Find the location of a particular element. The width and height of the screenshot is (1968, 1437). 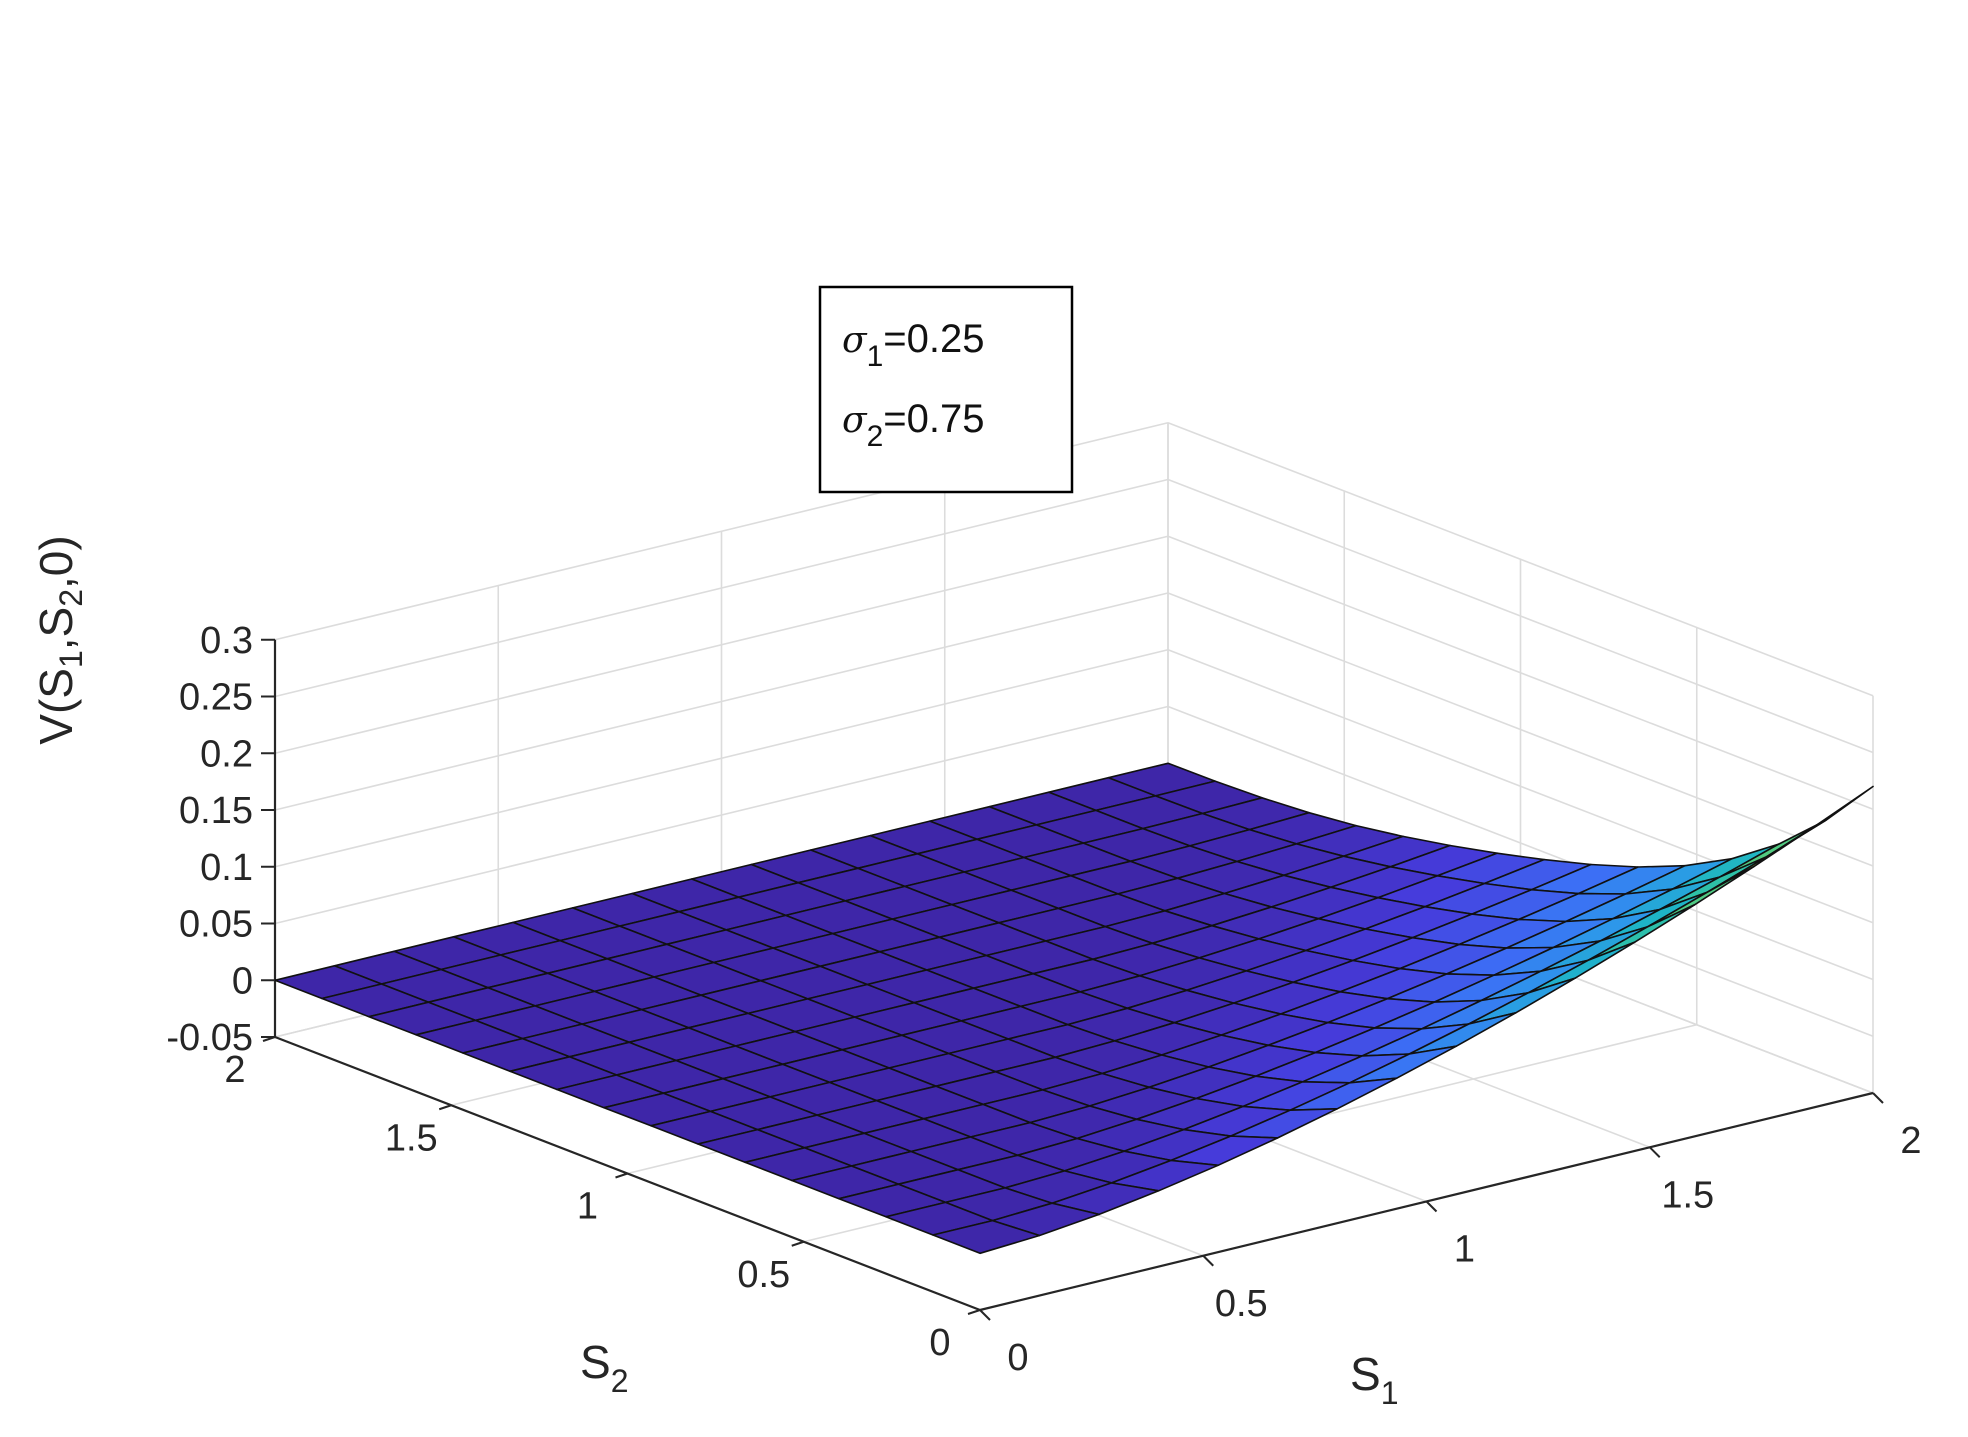

s1-tick-label: 1 is located at coordinates (1464, 1250).